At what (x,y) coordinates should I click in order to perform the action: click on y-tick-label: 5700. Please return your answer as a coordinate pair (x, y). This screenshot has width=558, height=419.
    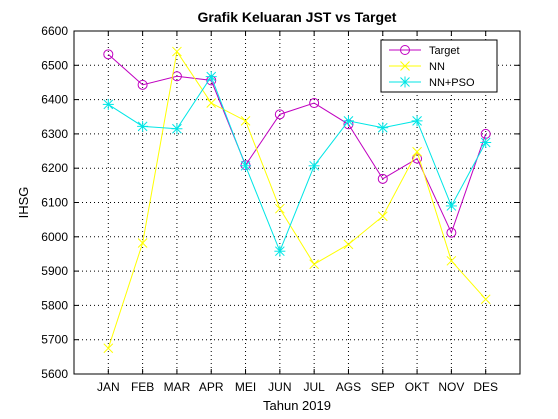
    Looking at the image, I should click on (54, 340).